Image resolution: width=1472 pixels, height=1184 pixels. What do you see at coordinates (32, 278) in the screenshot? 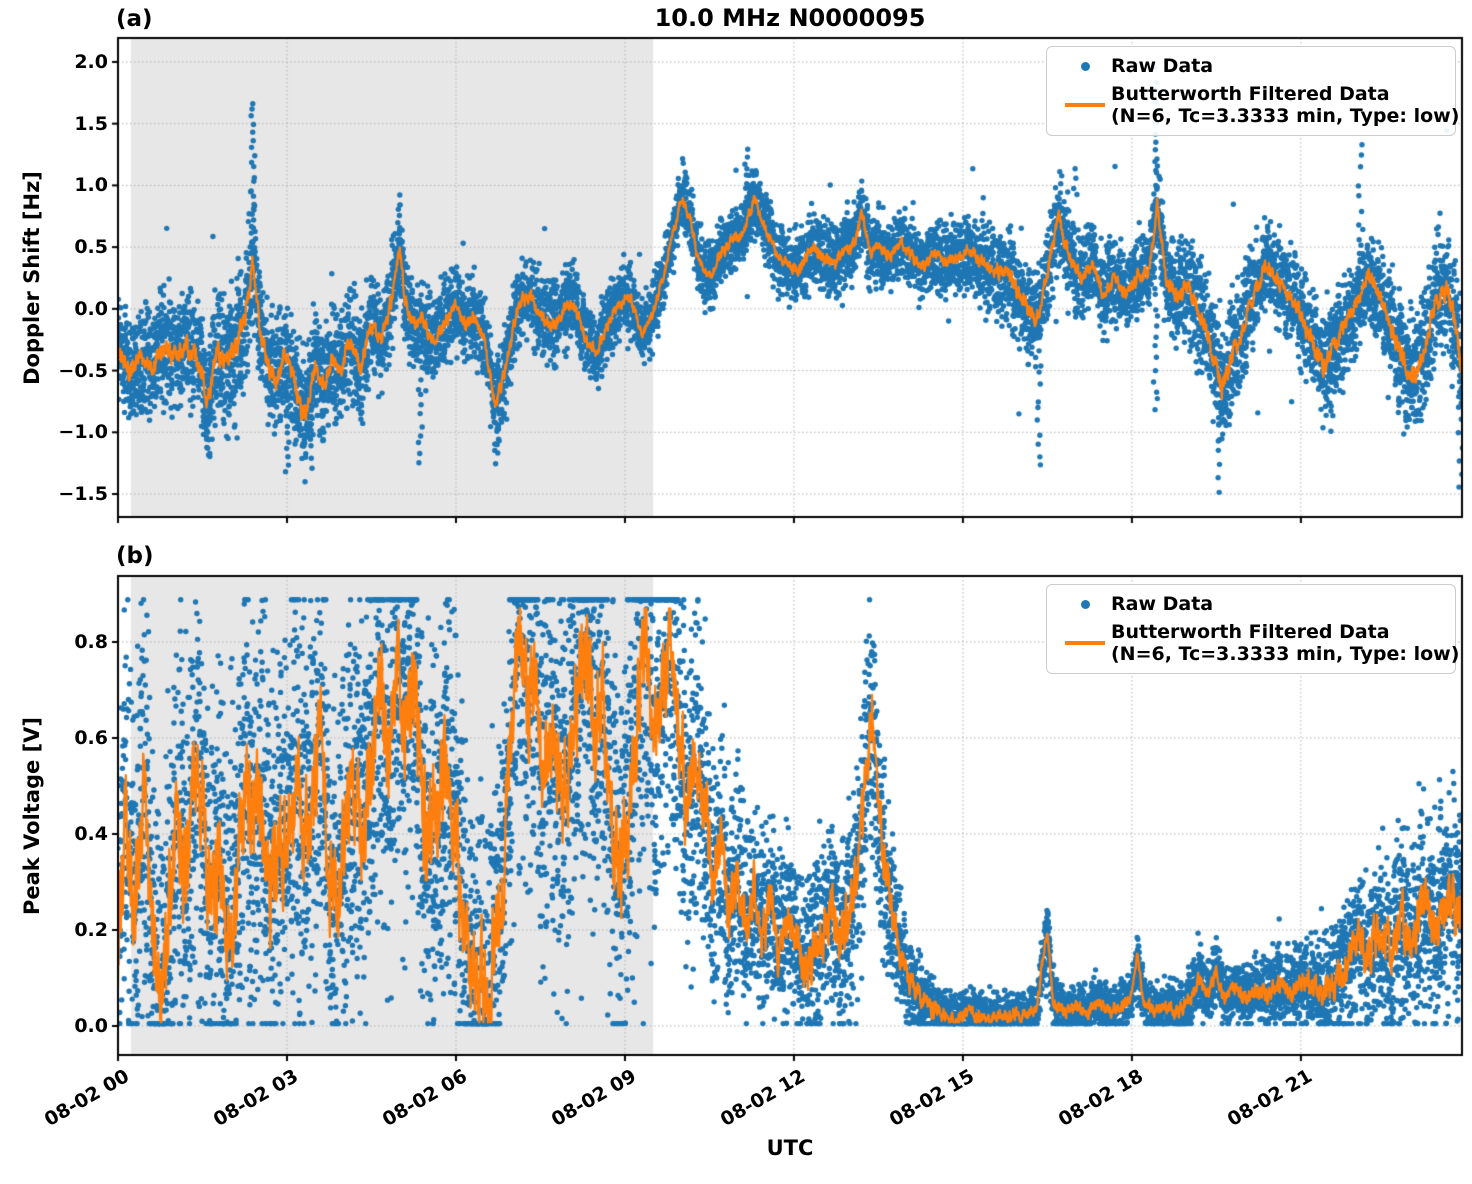
I see `panel-a-ylabel: Doppler Shift [Hz]` at bounding box center [32, 278].